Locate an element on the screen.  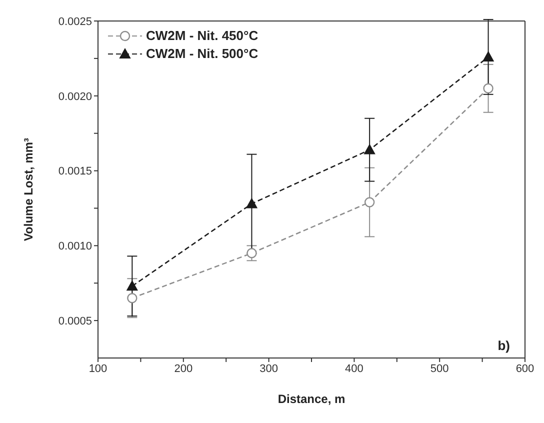
y-tick-label: 0.0010 is located at coordinates (75, 246).